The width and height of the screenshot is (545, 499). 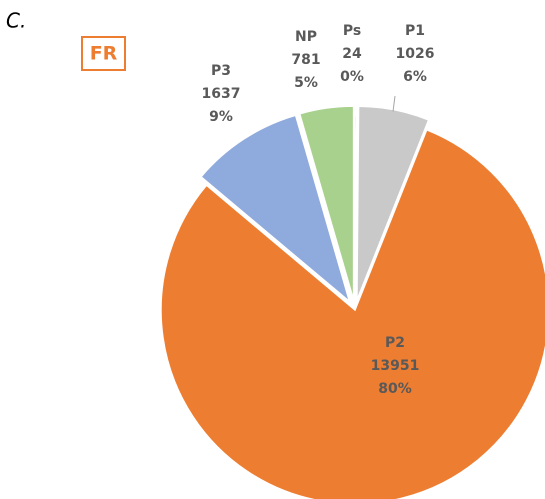 What do you see at coordinates (306, 83) in the screenshot?
I see `slice-percent: 5%` at bounding box center [306, 83].